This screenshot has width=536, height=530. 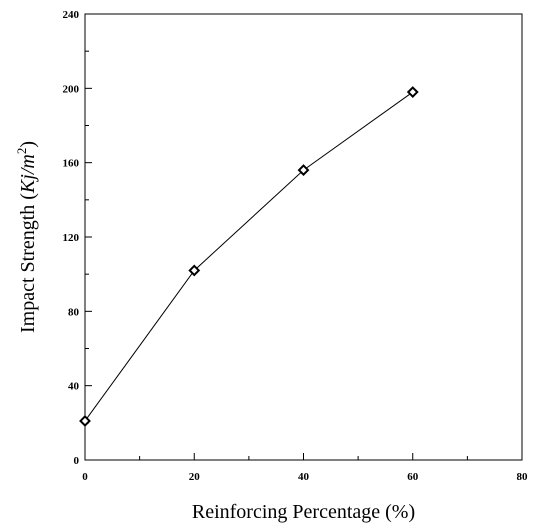 I want to click on x-axis-title: Reinforcing Percentage (%), so click(x=303, y=512).